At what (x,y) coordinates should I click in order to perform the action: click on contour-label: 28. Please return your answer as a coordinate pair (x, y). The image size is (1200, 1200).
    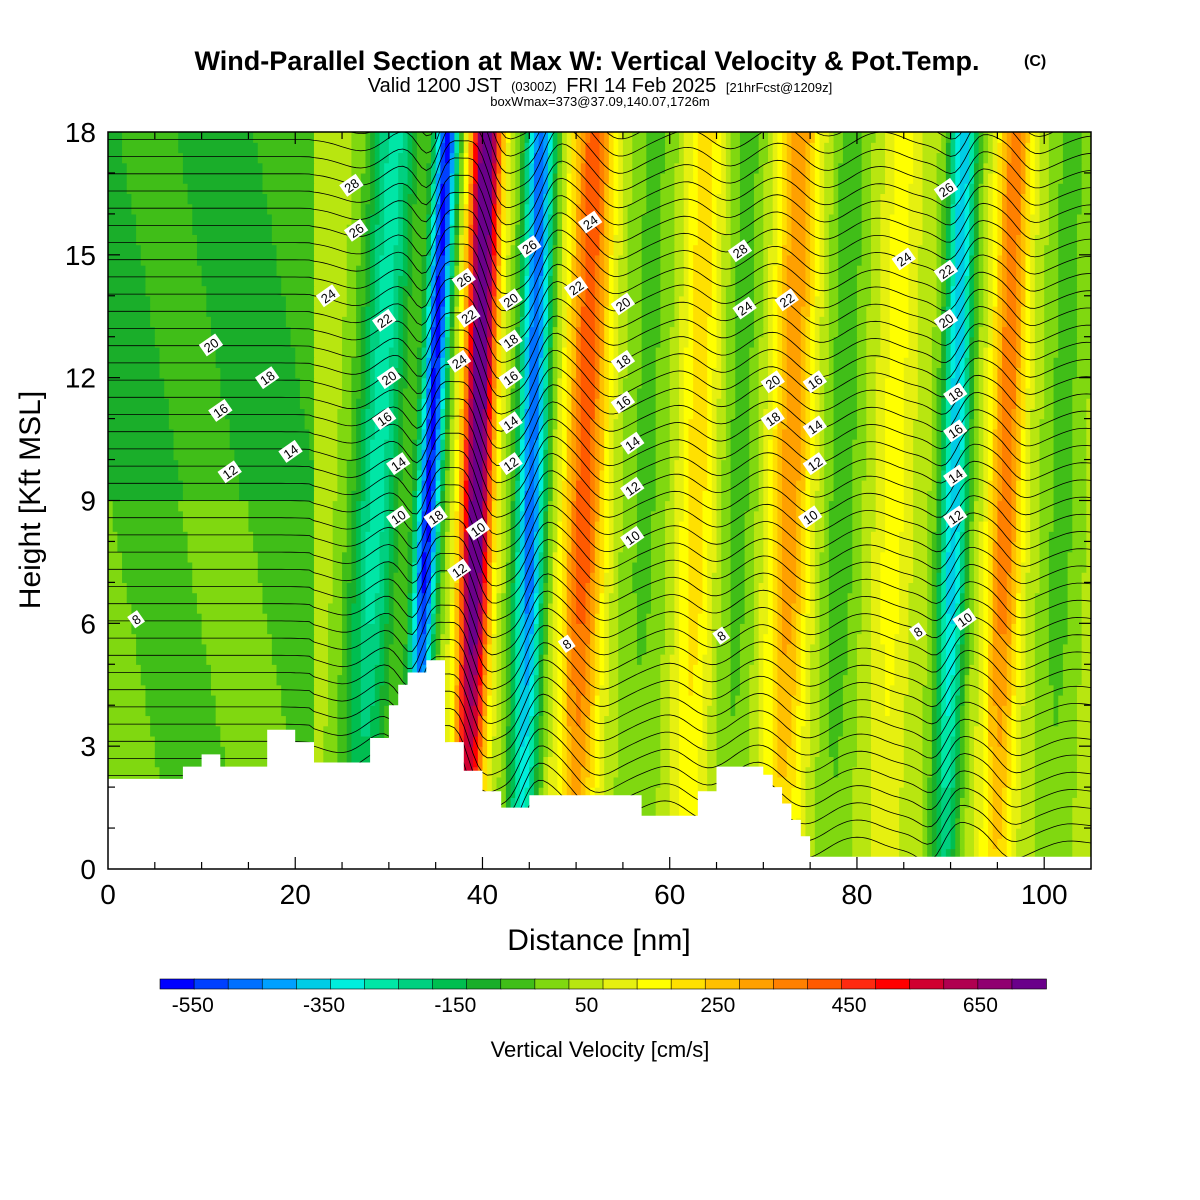
    Looking at the image, I should click on (351, 185).